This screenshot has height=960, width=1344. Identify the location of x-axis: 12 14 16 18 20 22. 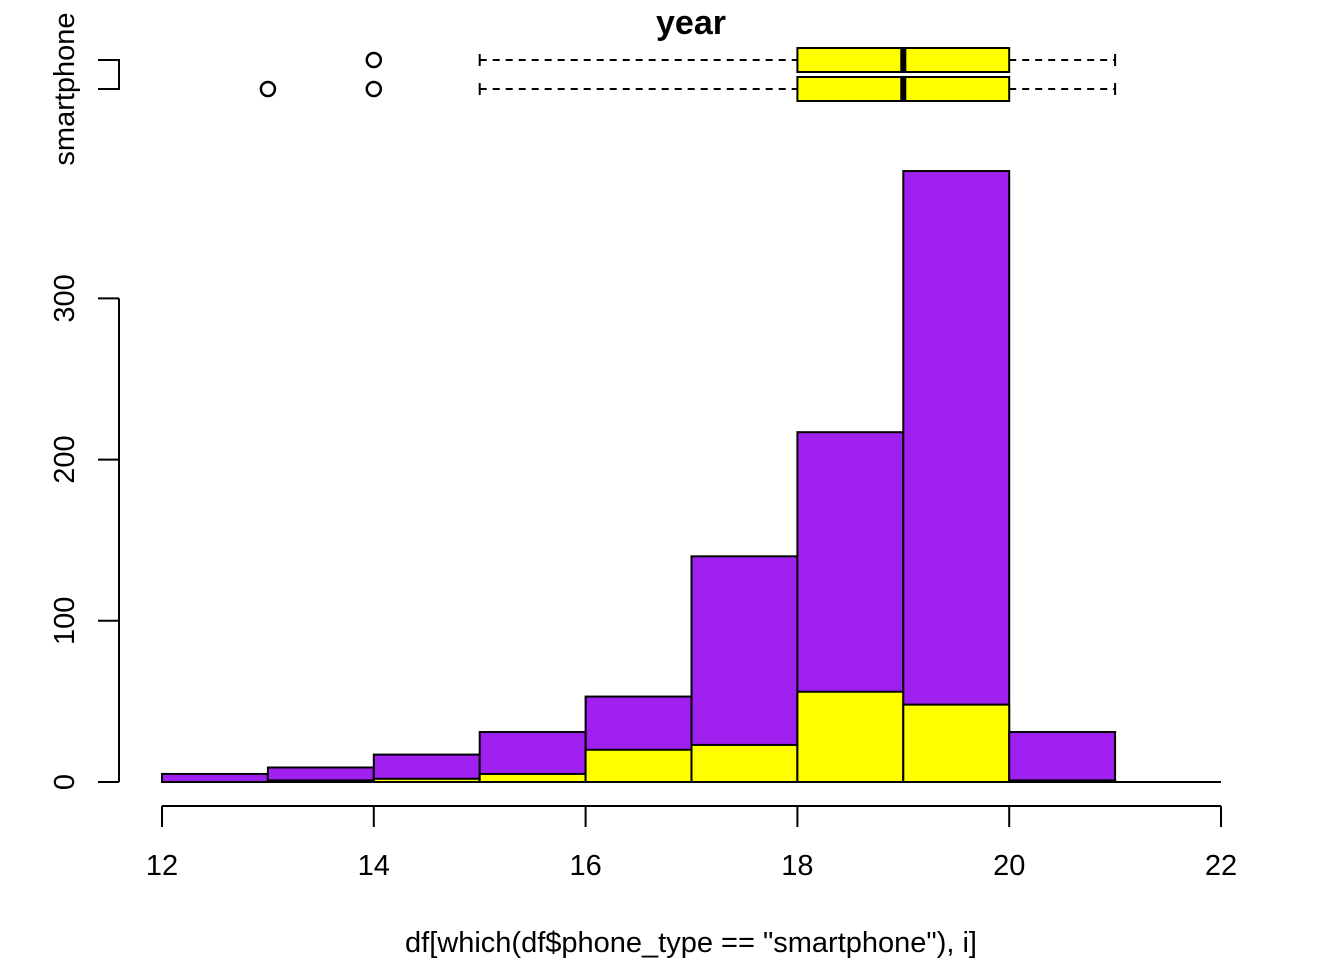
(691, 843).